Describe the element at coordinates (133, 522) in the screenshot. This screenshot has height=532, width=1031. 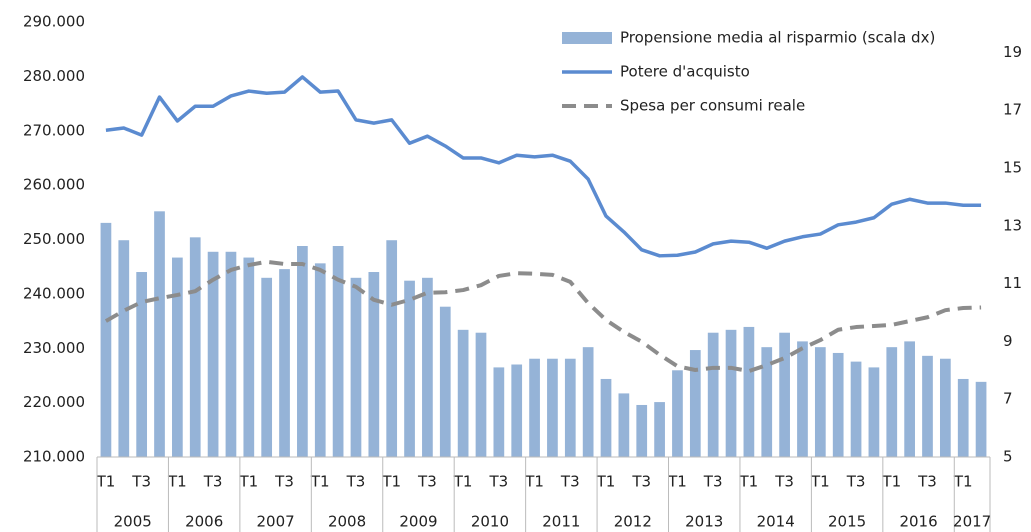
I see `year-label: 2005` at that location.